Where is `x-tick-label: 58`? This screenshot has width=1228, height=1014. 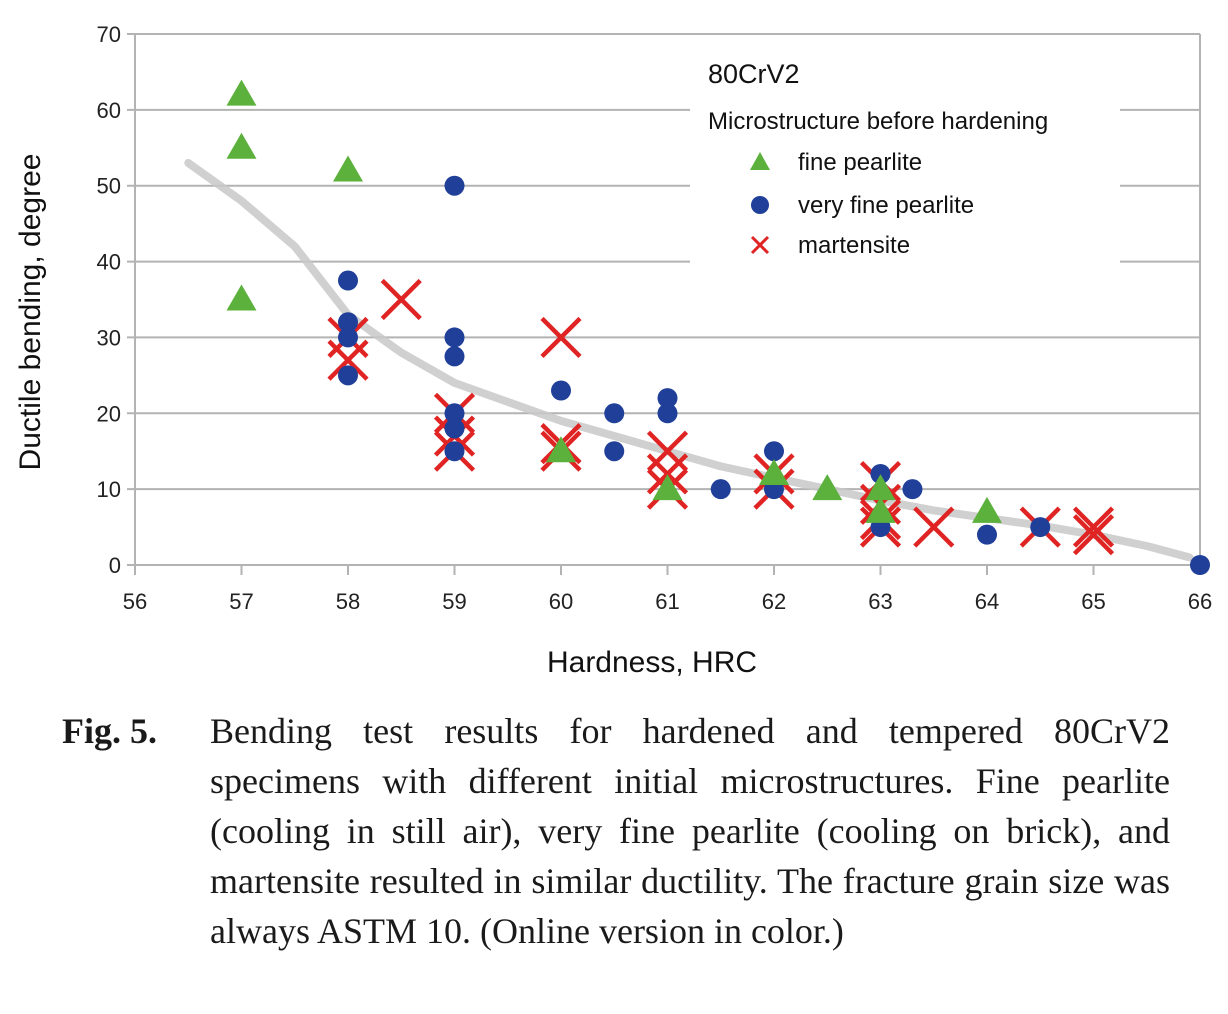
x-tick-label: 58 is located at coordinates (348, 601).